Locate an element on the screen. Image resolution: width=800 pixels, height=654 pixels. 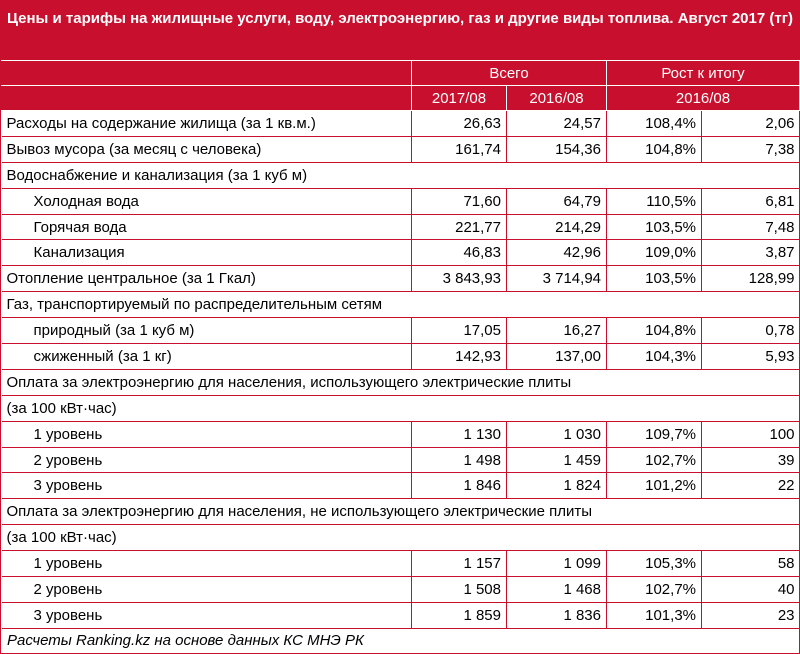
cell-value: 24,57 is located at coordinates (556, 123).